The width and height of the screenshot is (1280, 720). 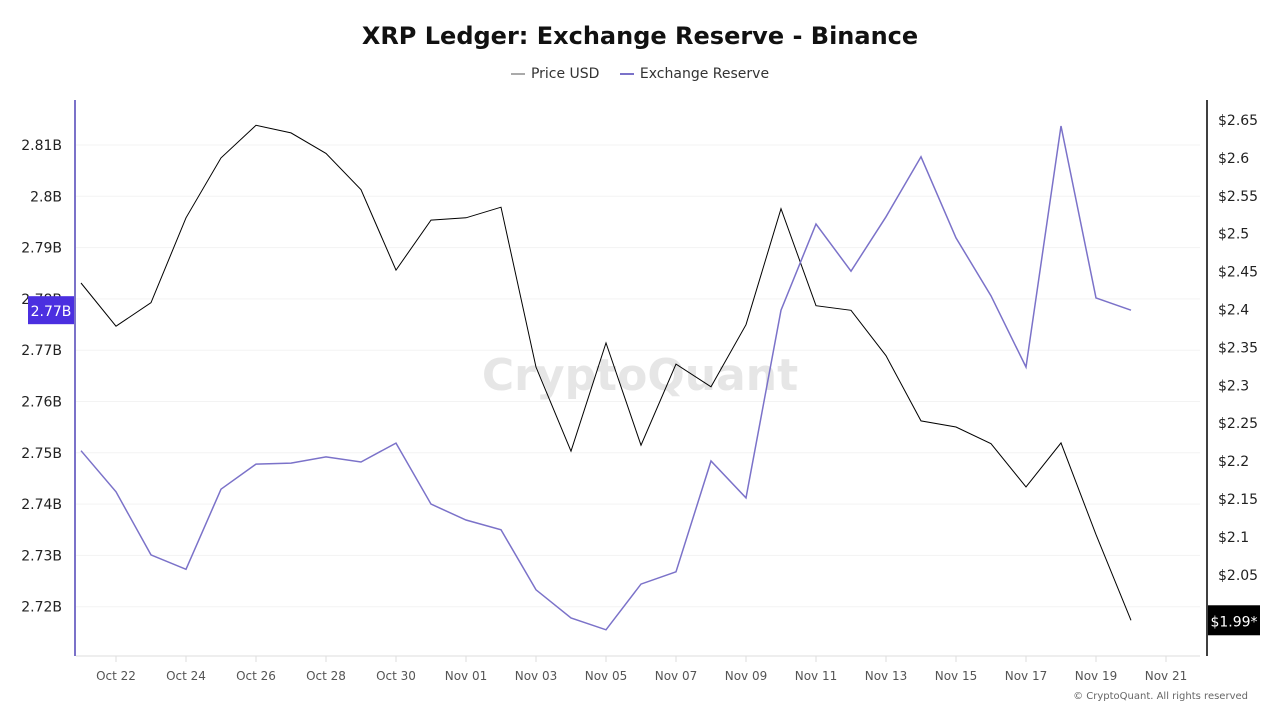 What do you see at coordinates (565, 74) in the screenshot?
I see `legend-label-price: Price USD` at bounding box center [565, 74].